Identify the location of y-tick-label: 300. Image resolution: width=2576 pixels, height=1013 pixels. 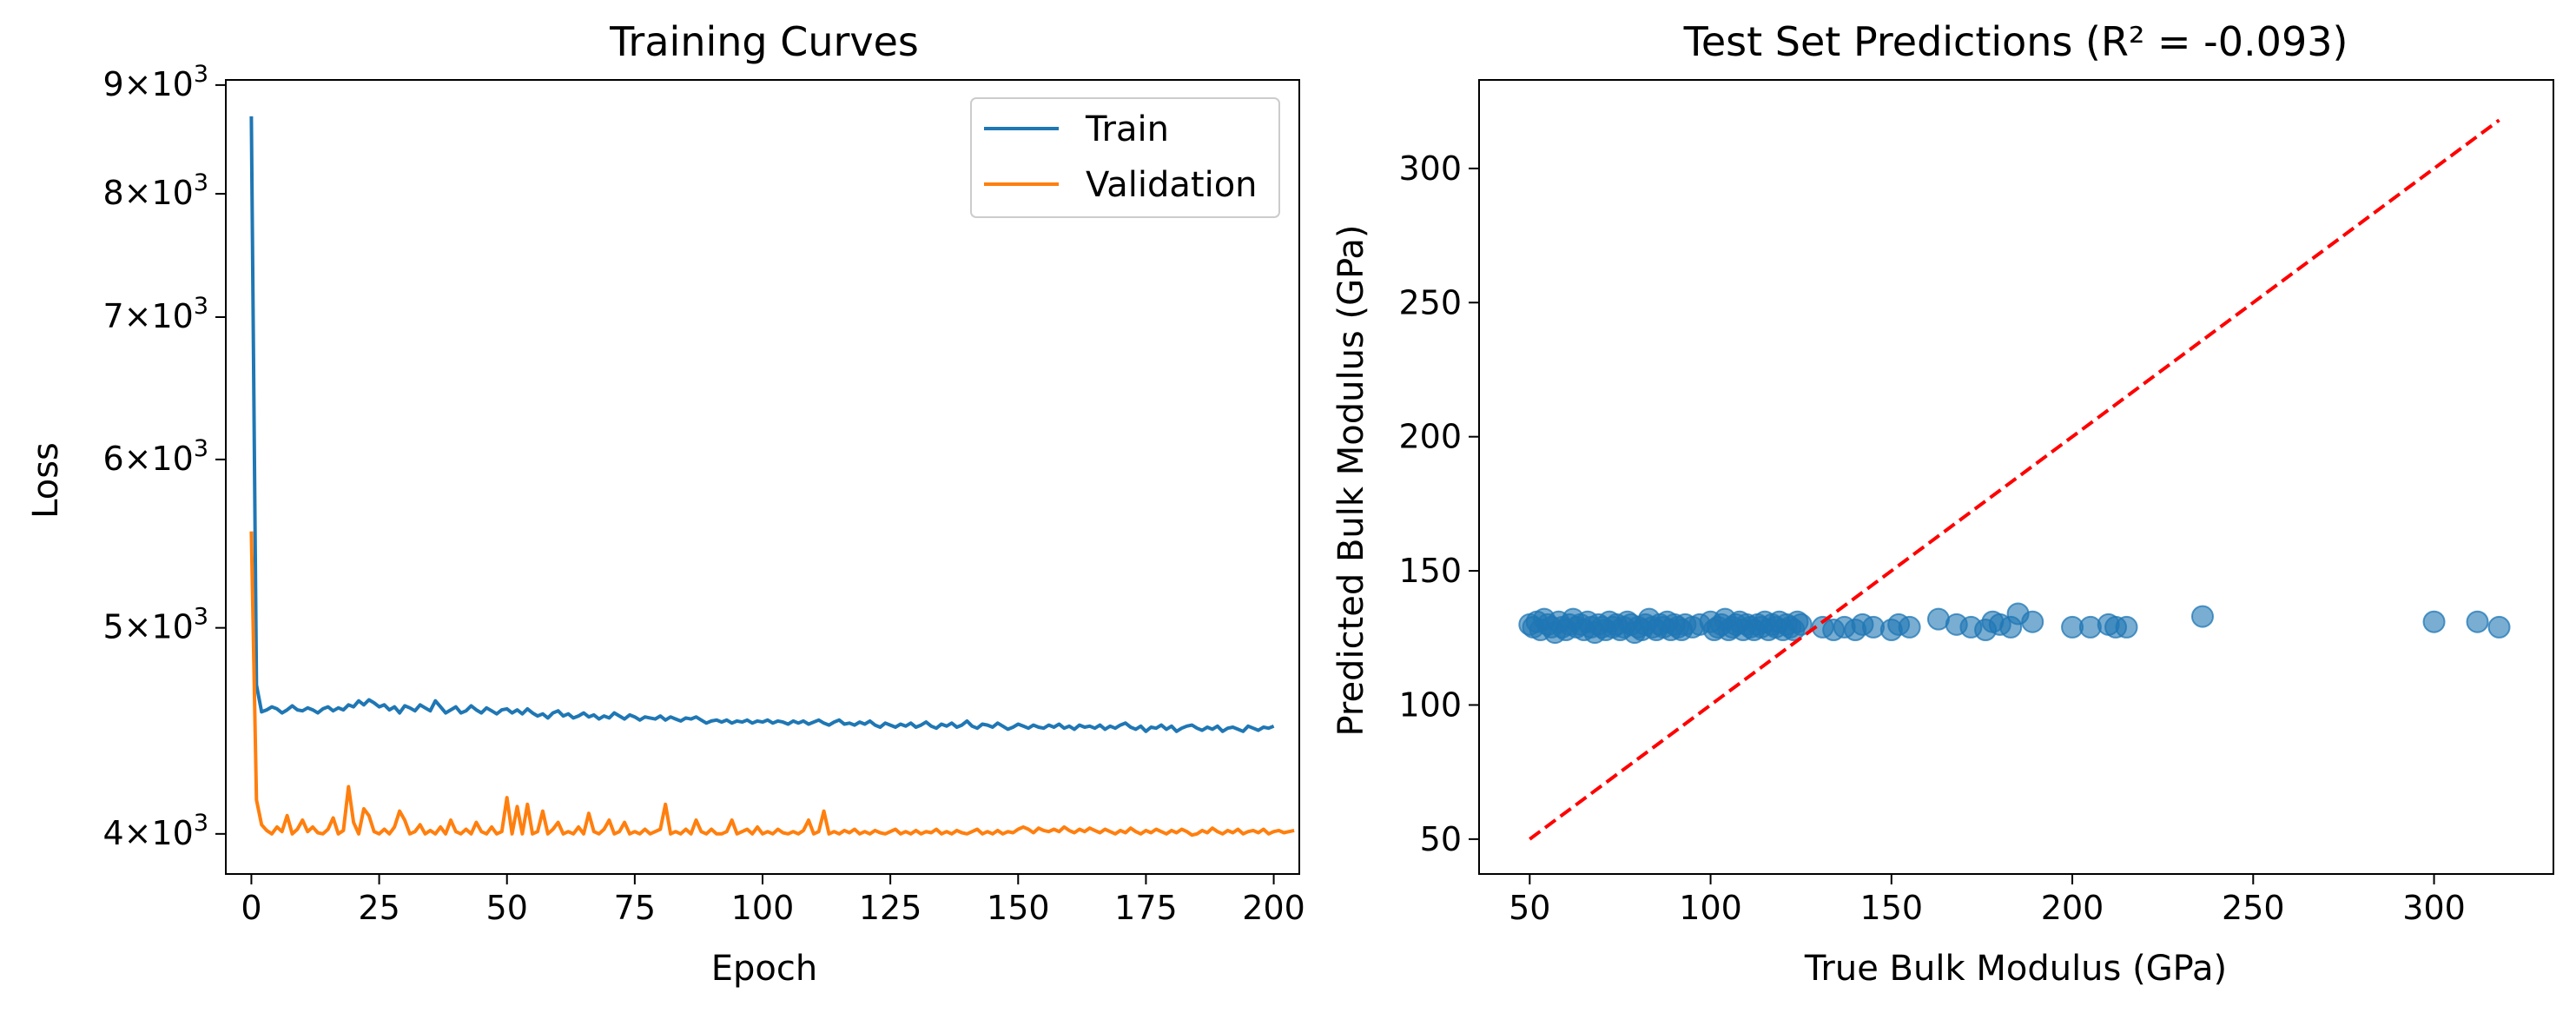
(1430, 168).